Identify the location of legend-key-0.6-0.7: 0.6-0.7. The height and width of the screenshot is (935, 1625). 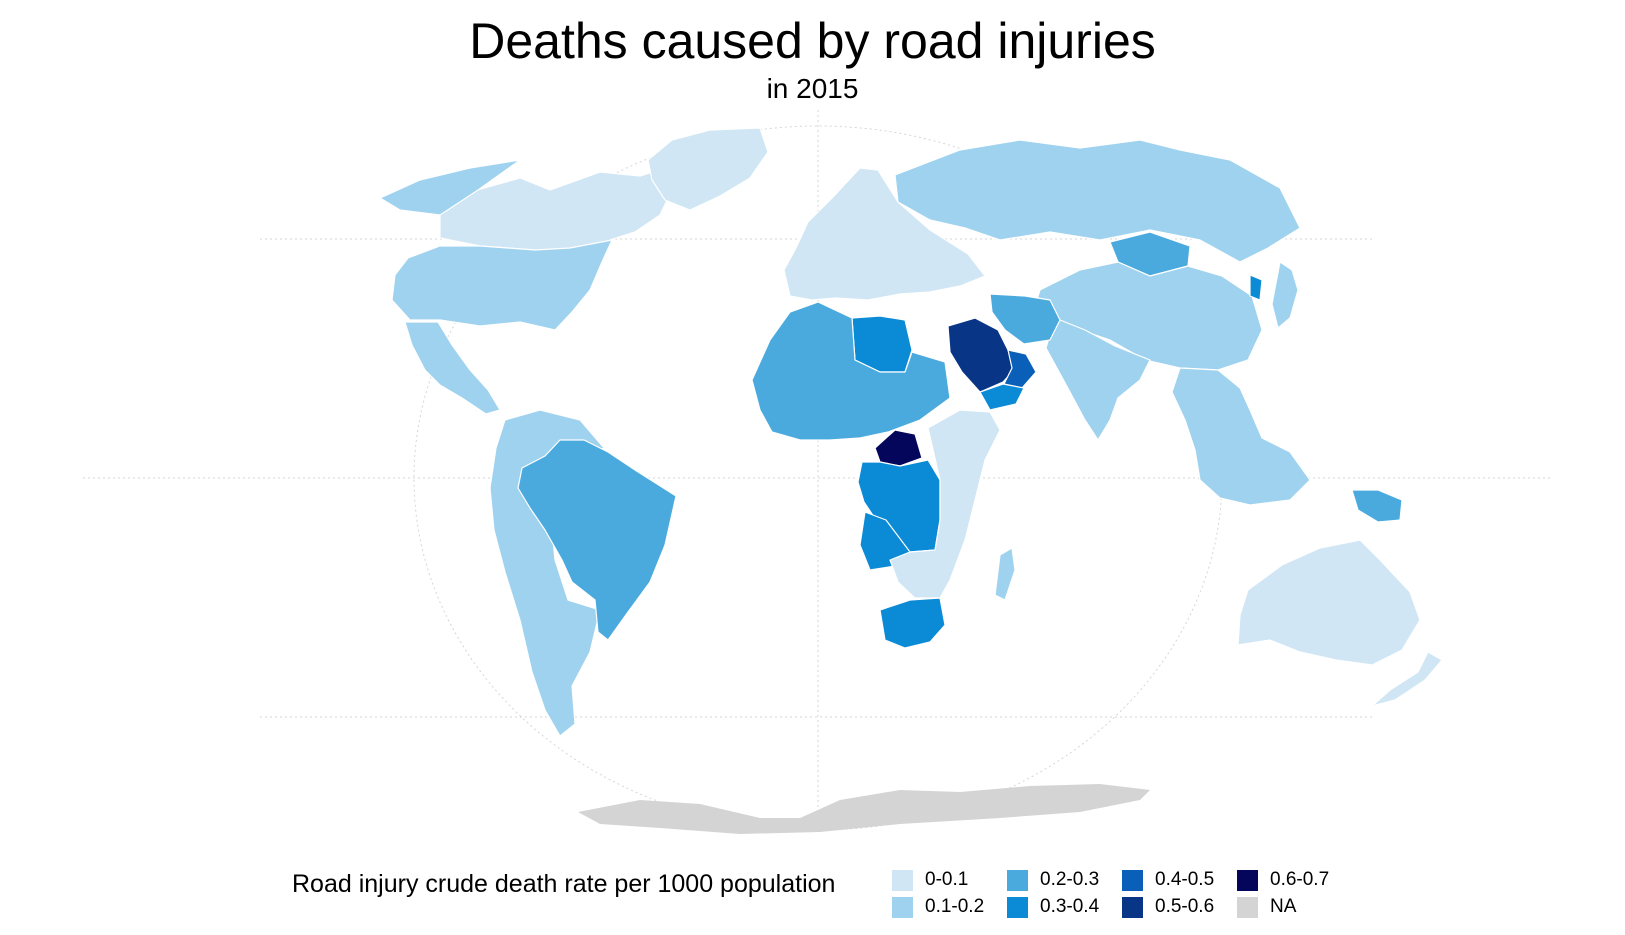
(1283, 880).